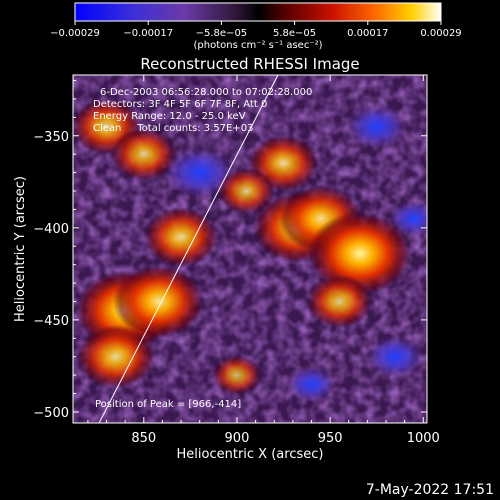  Describe the element at coordinates (51, 137) in the screenshot. I see `y-tick-label: −350` at that location.